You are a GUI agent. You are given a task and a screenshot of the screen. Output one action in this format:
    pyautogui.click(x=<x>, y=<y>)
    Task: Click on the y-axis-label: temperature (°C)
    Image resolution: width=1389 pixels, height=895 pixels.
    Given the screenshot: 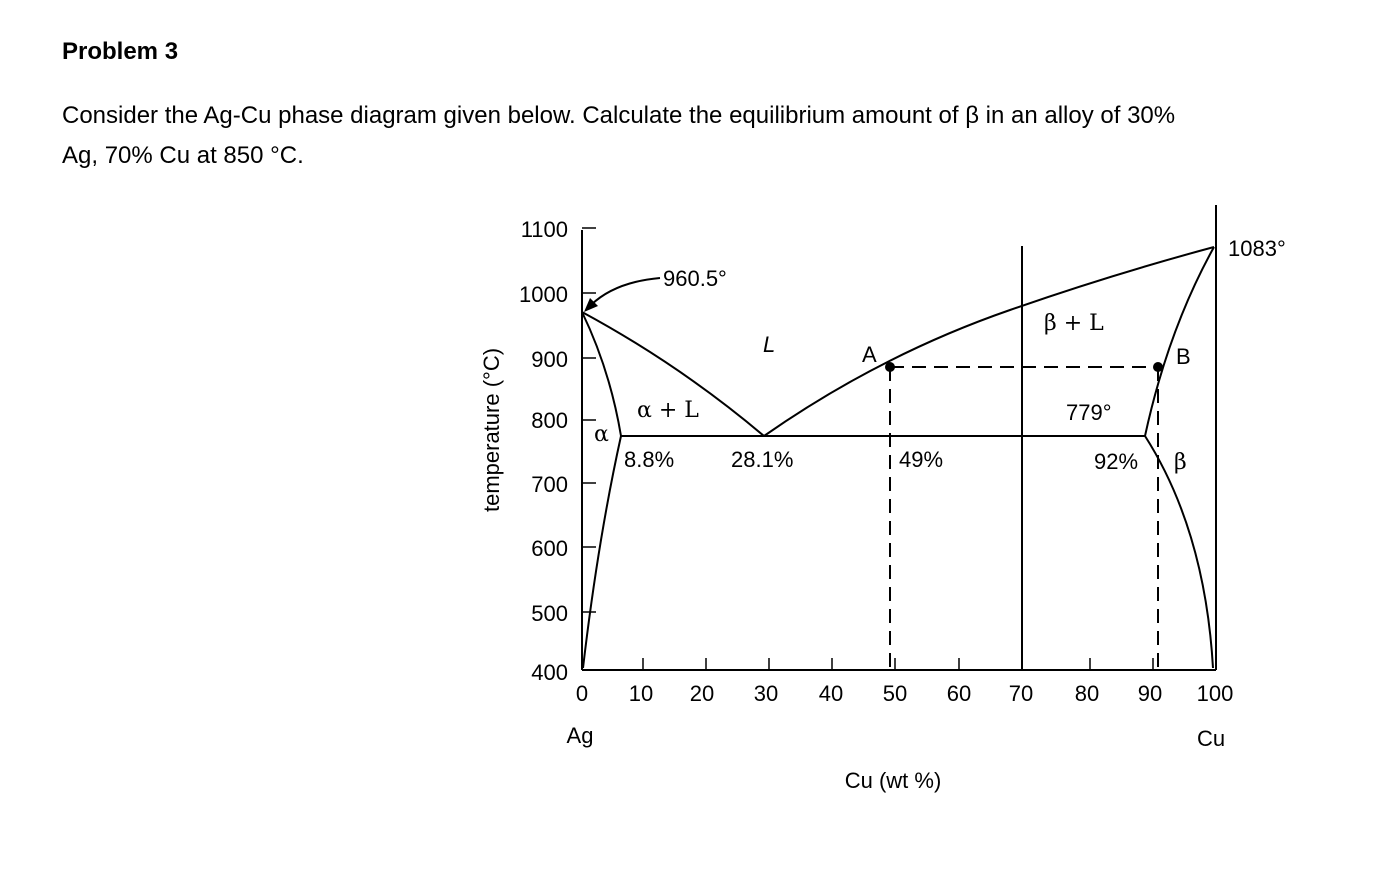 What is the action you would take?
    pyautogui.click(x=491, y=430)
    